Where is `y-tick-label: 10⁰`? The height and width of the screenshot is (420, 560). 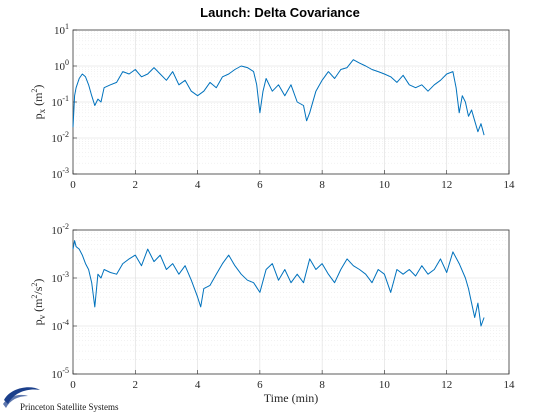 y-tick-label: 10⁰ is located at coordinates (61, 65).